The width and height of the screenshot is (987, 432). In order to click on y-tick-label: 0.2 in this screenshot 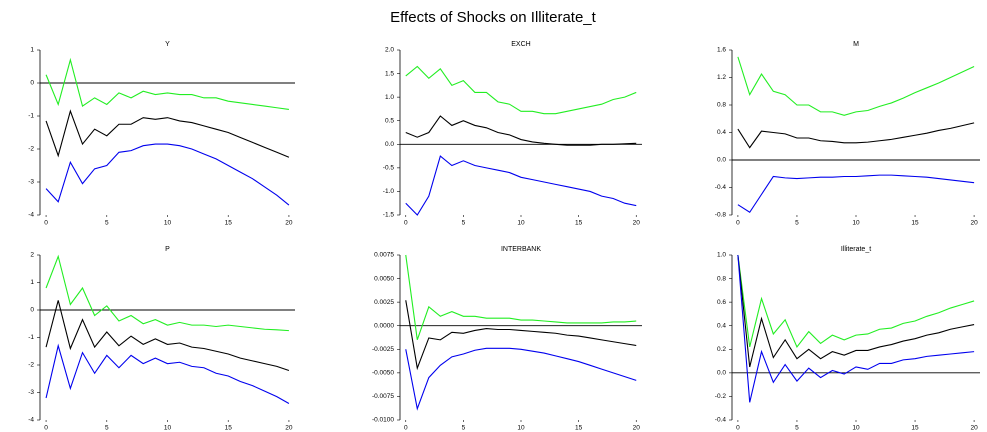, I will do `click(721, 349)`.